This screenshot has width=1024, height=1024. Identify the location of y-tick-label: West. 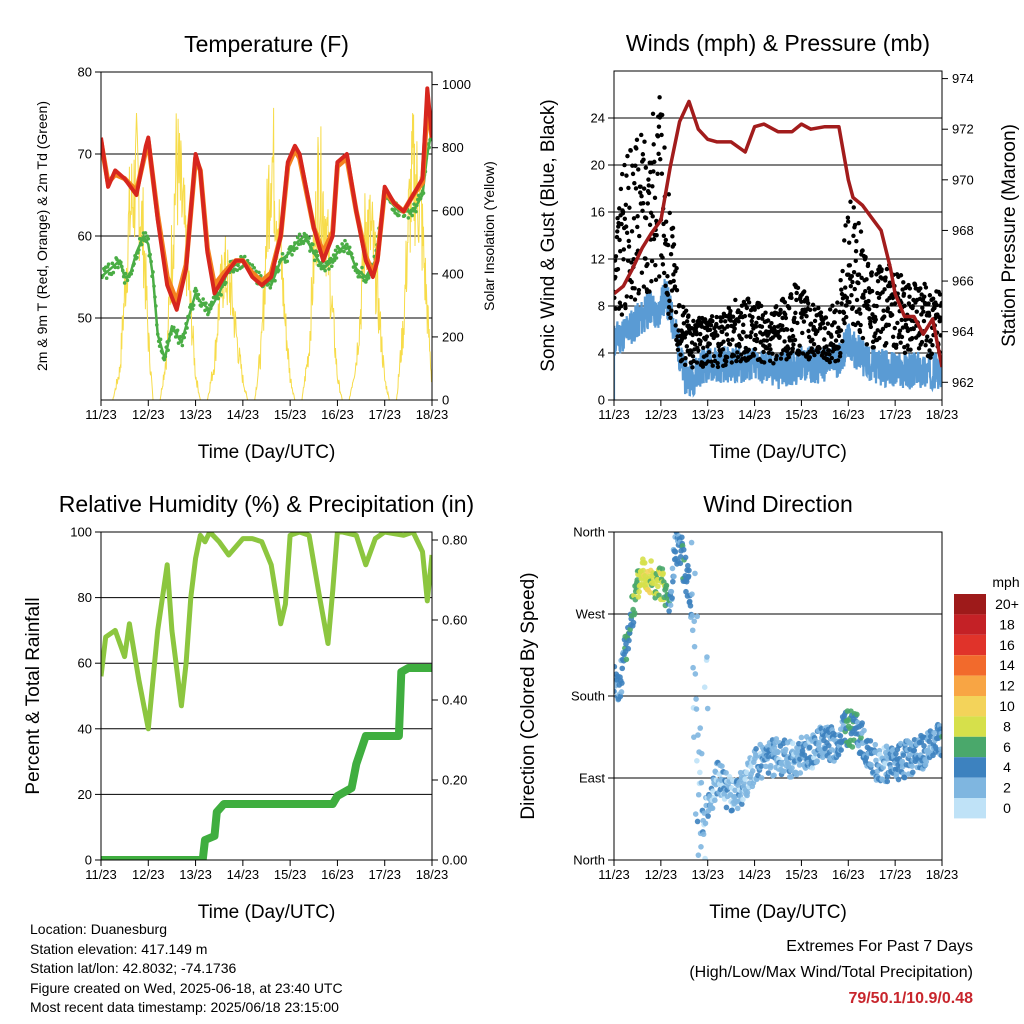
(591, 614).